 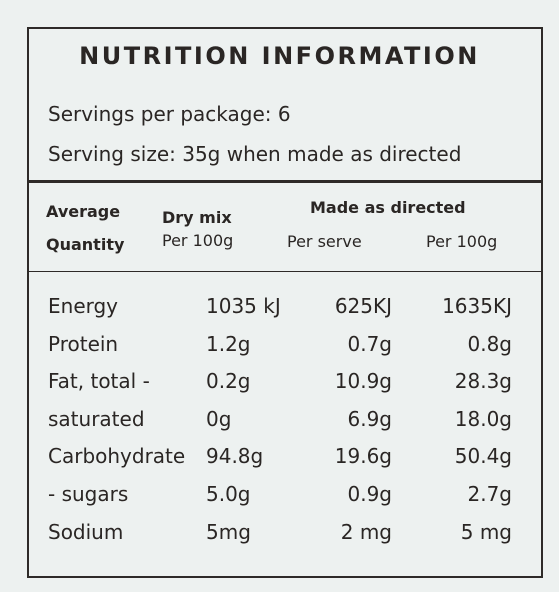 I want to click on col-subheader: Per serve, so click(x=324, y=241).